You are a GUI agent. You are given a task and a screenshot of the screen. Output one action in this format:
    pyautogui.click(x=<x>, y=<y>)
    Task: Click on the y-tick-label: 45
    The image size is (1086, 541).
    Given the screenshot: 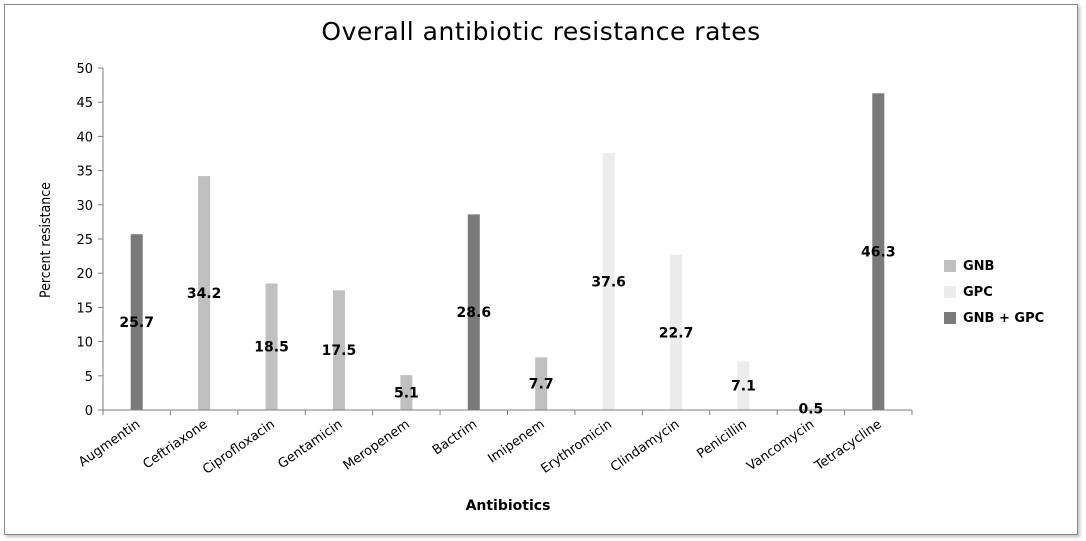 What is the action you would take?
    pyautogui.click(x=84, y=103)
    